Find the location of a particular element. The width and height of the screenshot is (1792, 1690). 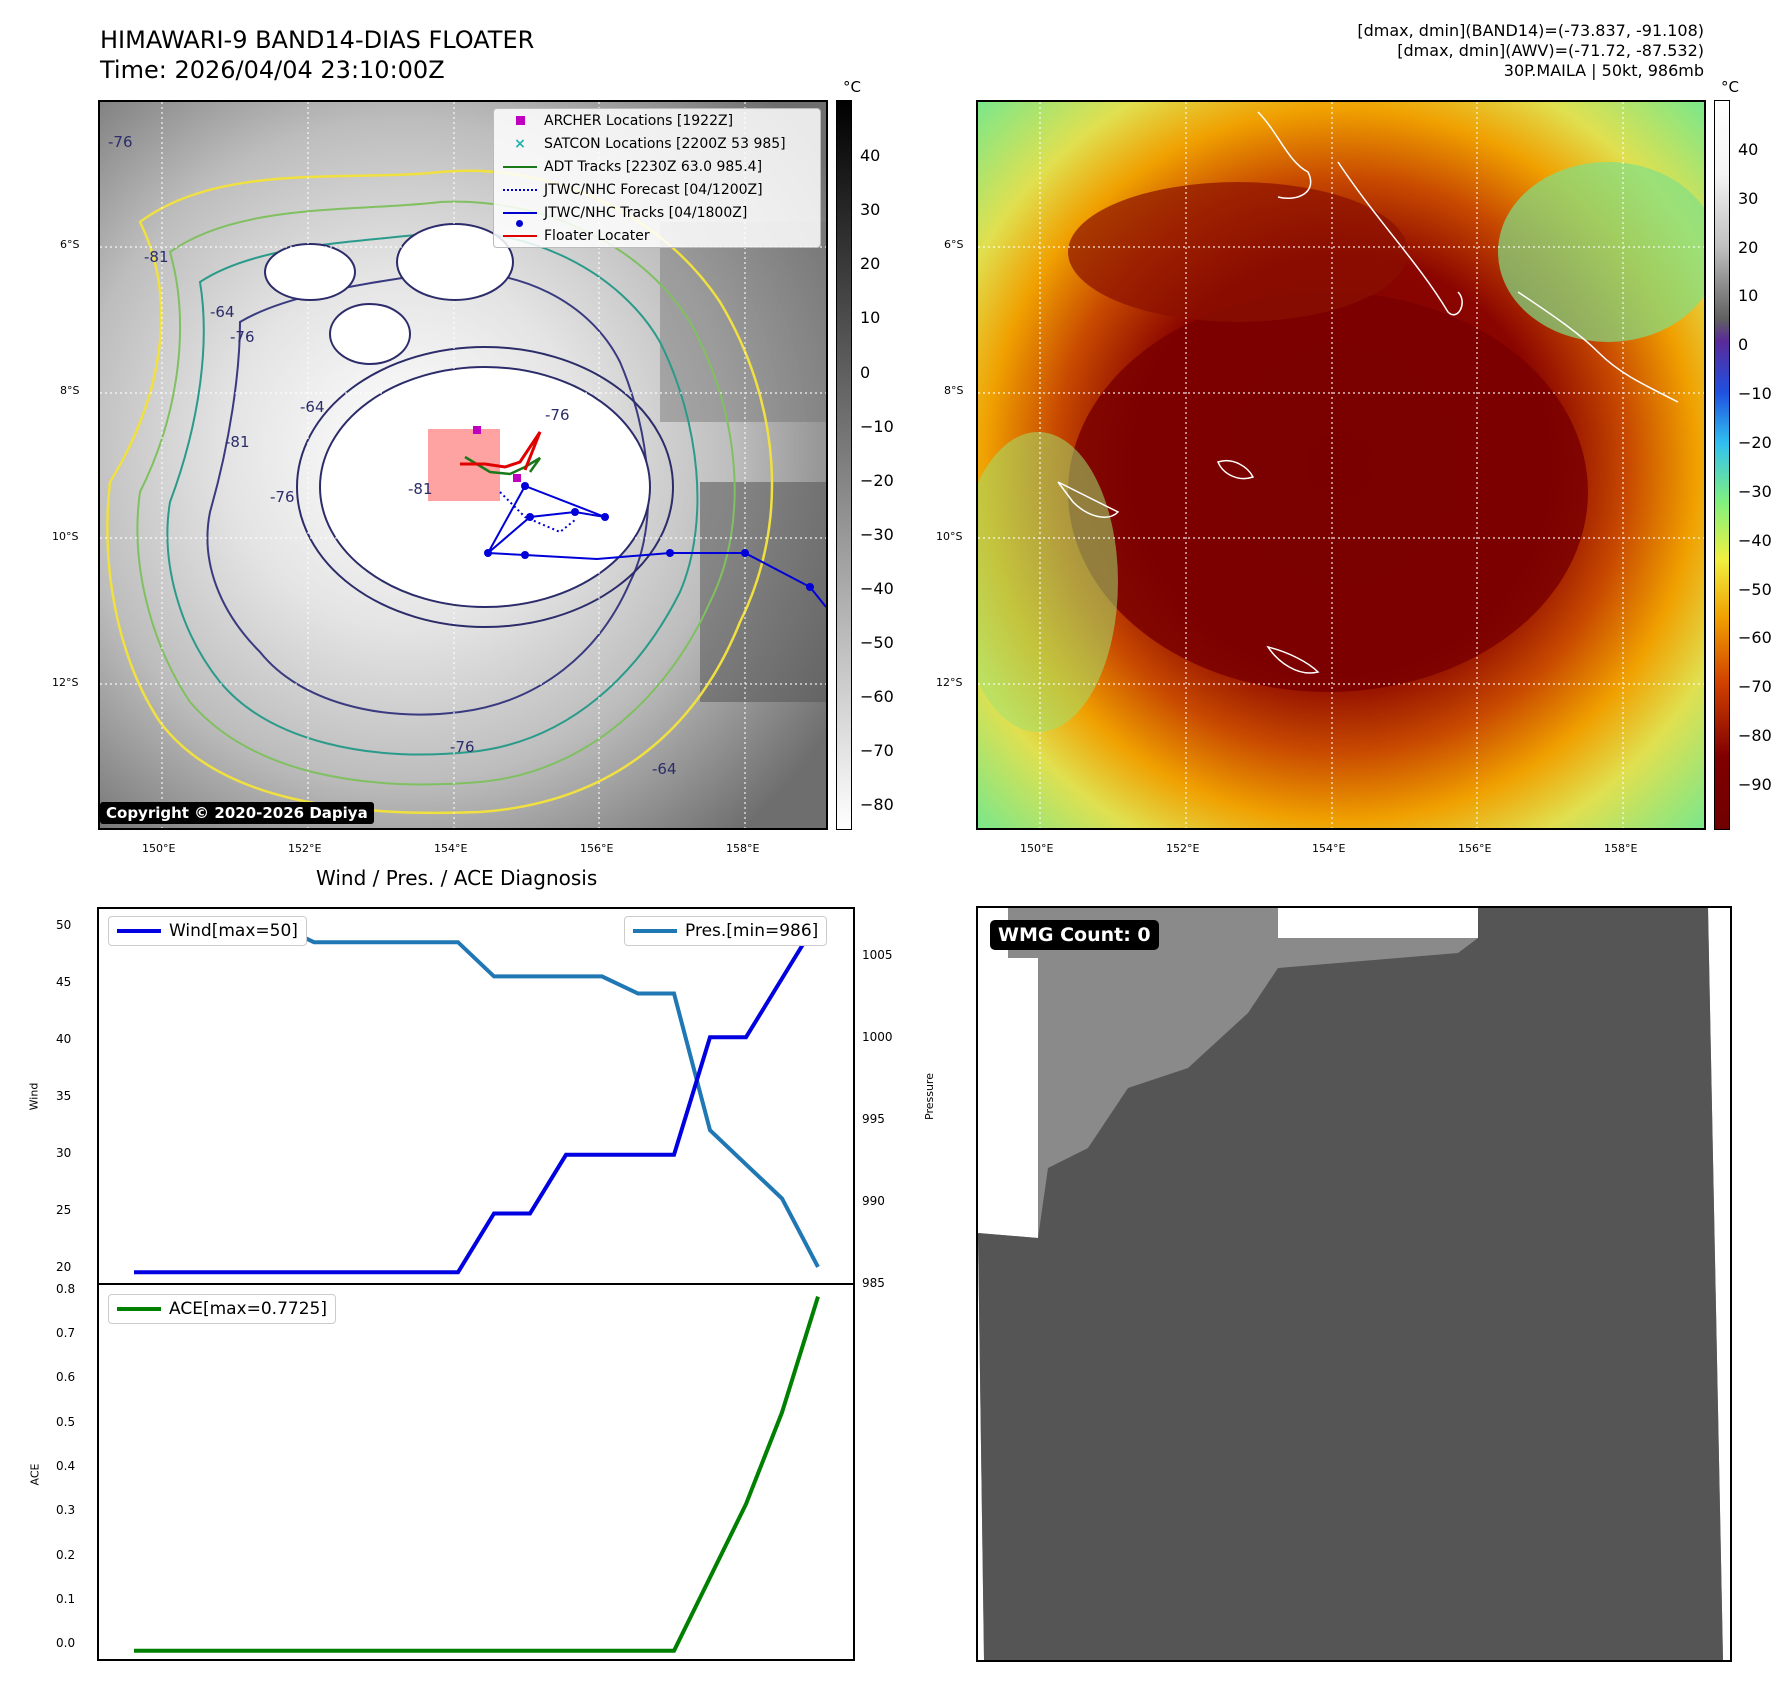

legend-label: JTWC/NHC Forecast [04/1200Z] is located at coordinates (653, 189).